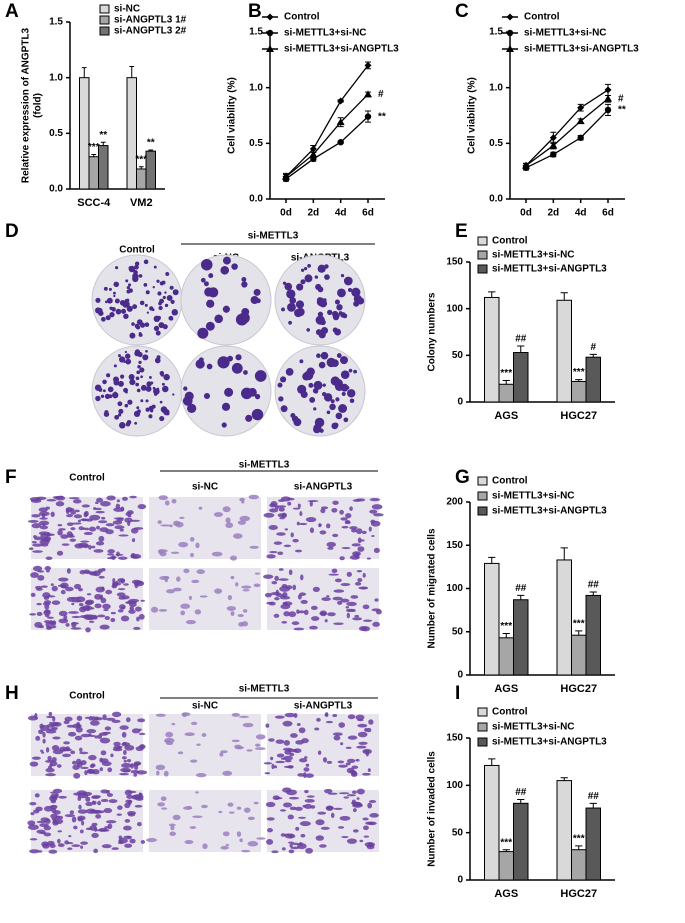  I want to click on error-bar, so click(564, 553).